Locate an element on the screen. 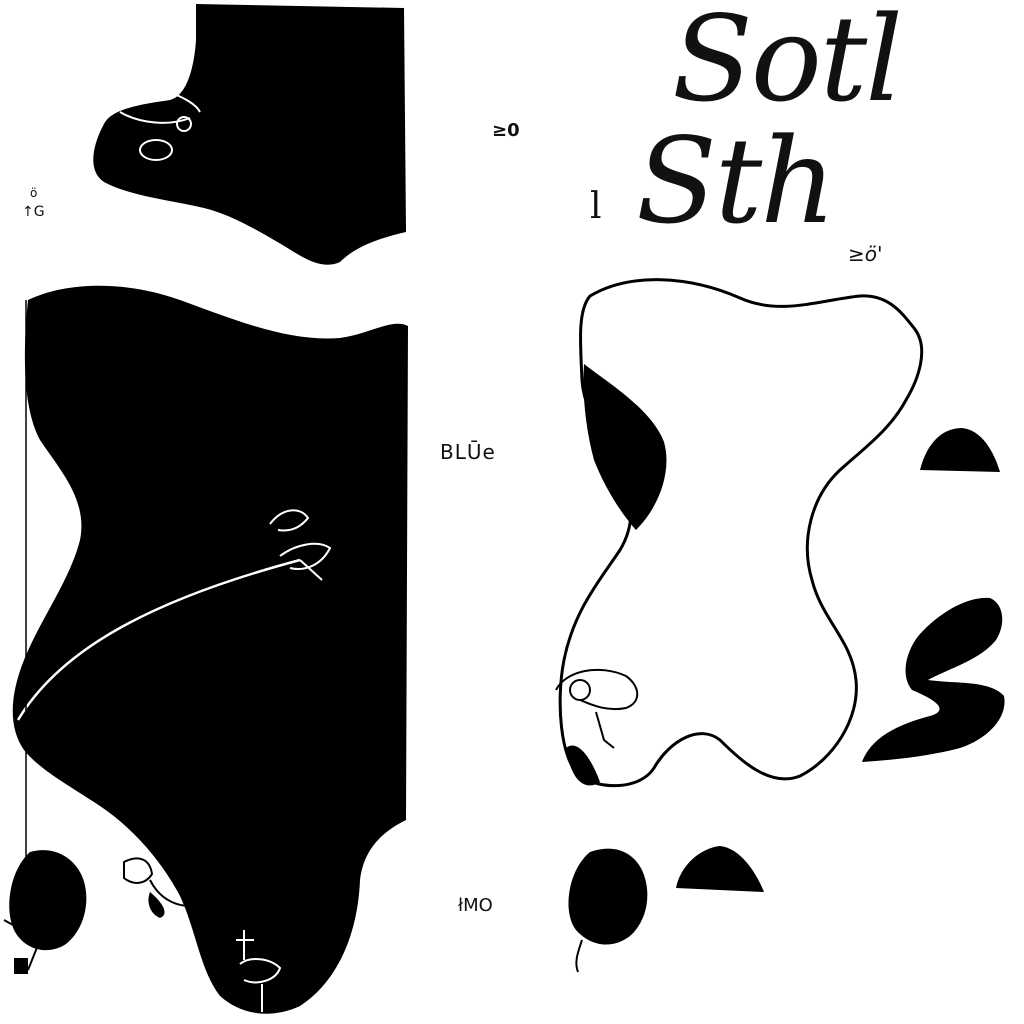  top-left-creature-doodle is located at coordinates (156, 111).